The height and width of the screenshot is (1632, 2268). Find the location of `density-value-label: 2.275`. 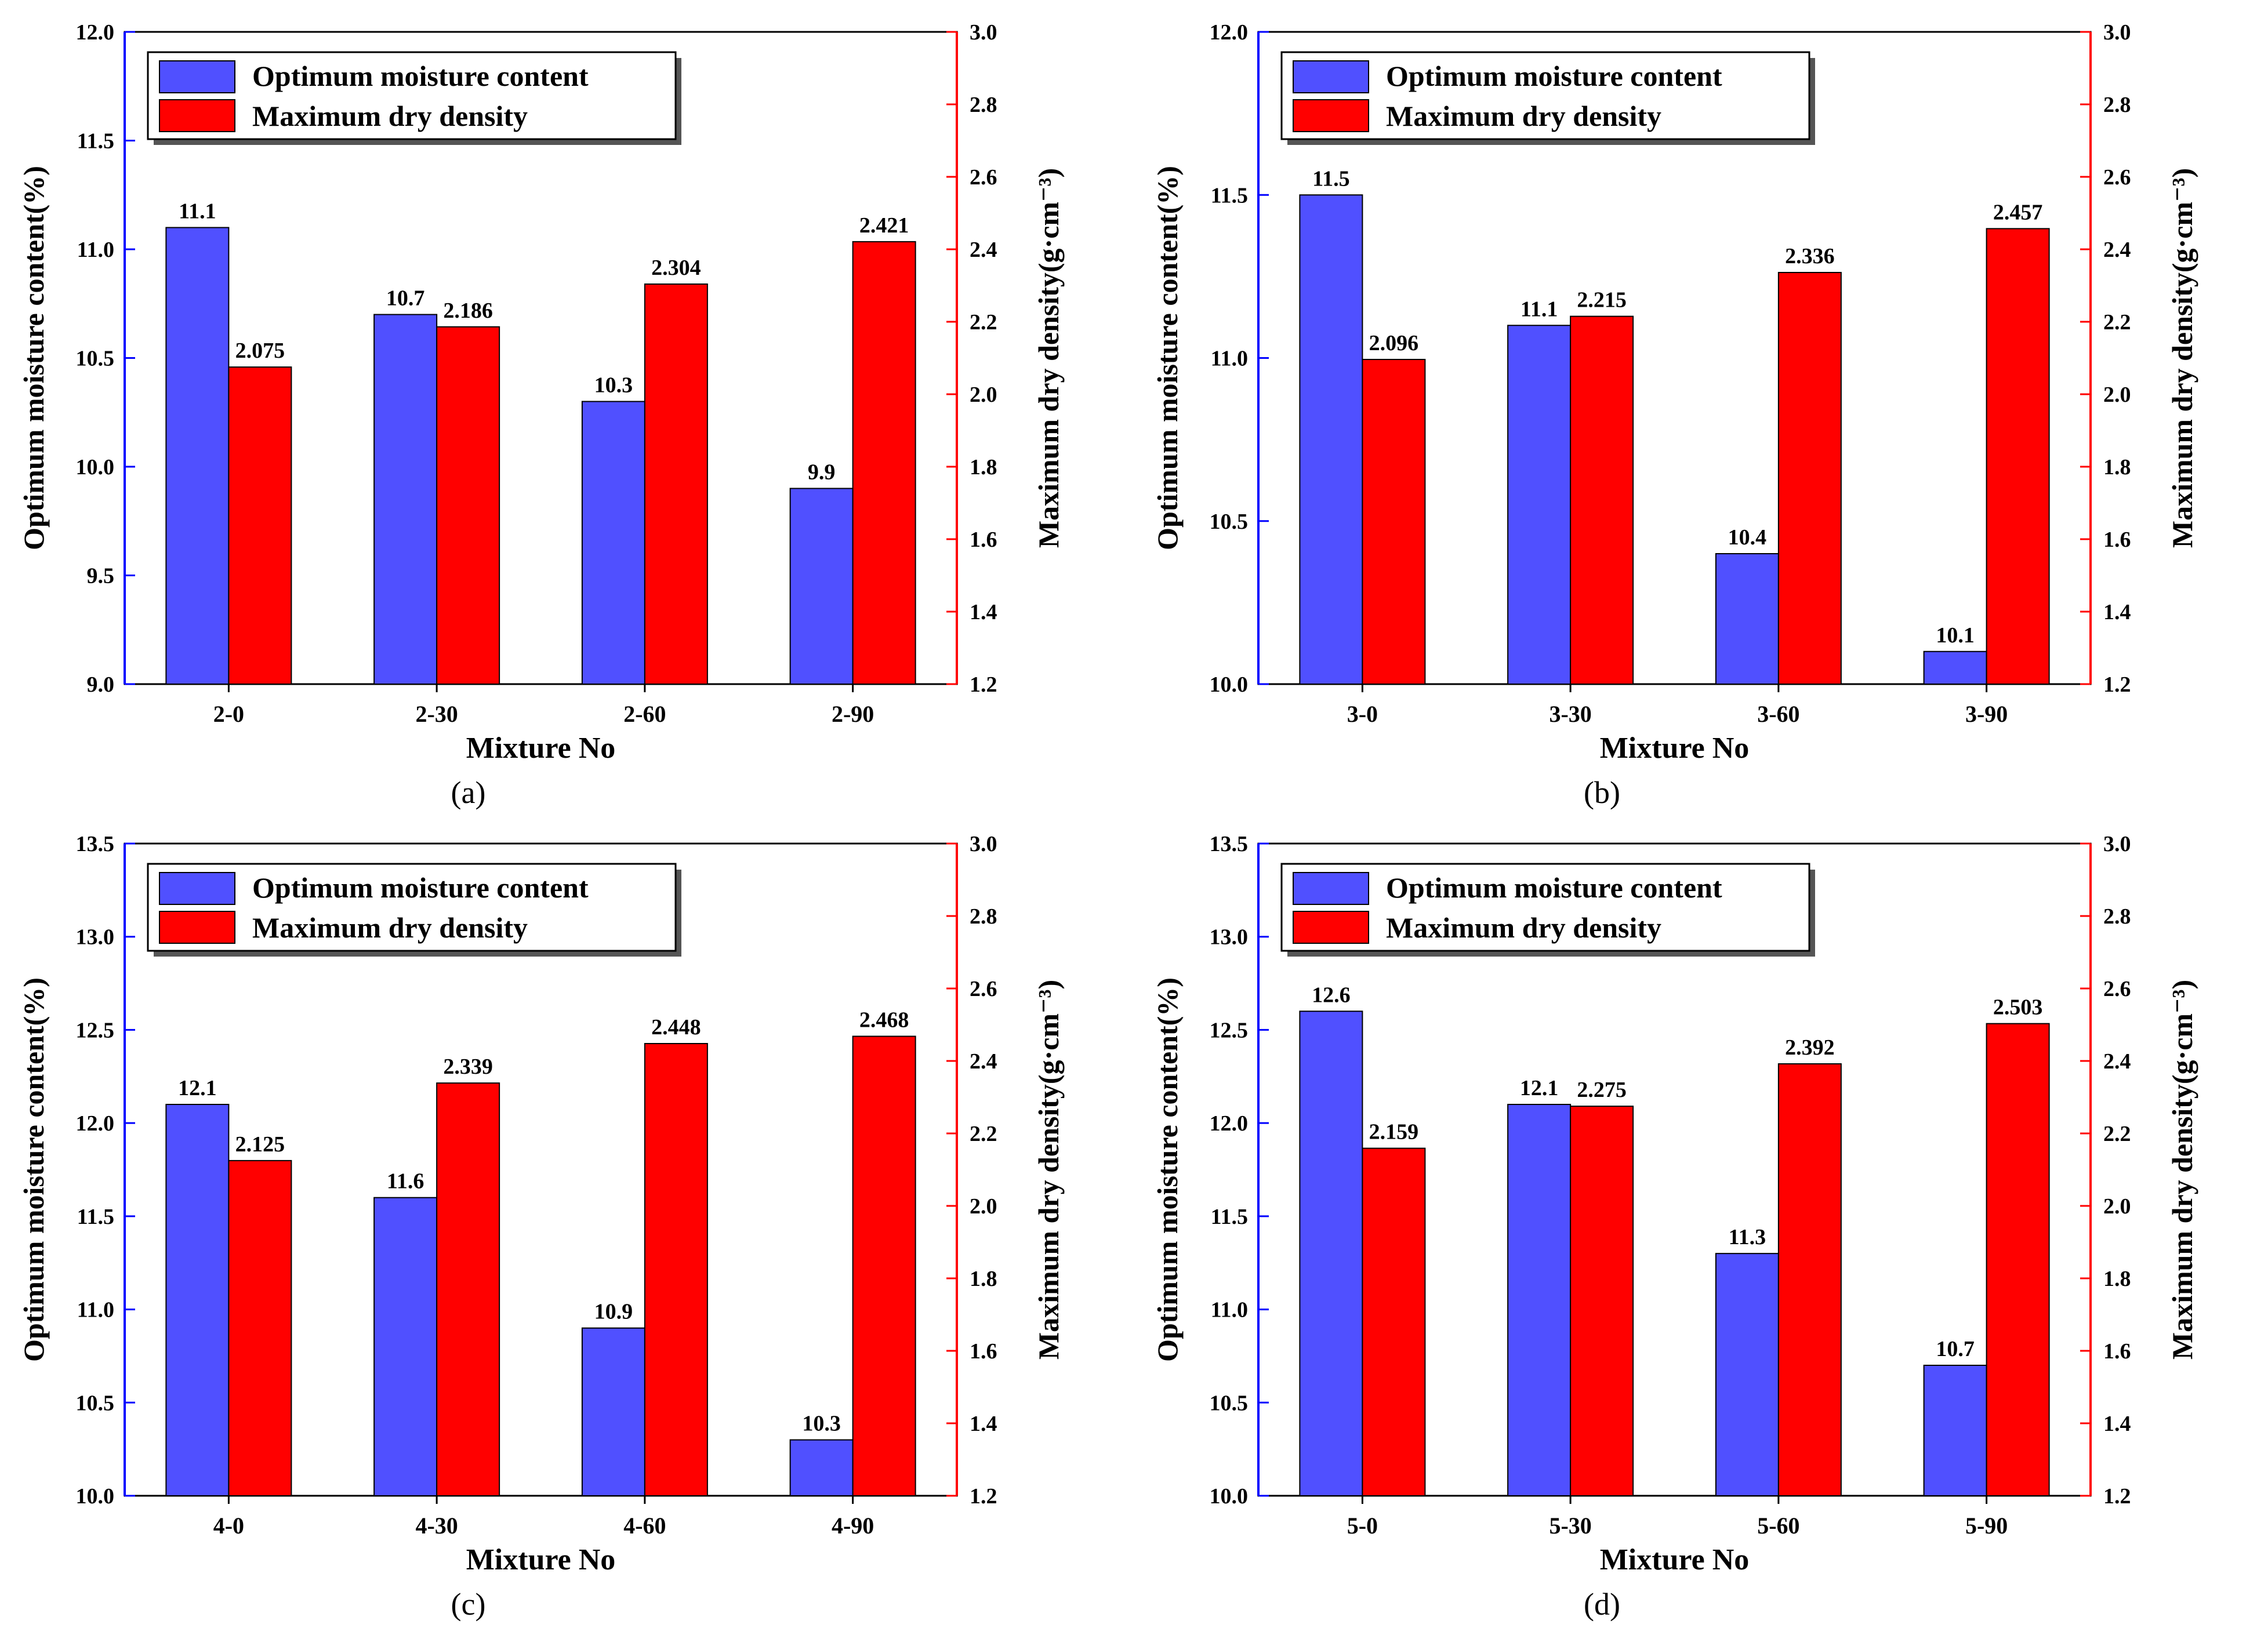

density-value-label: 2.275 is located at coordinates (1602, 1090).